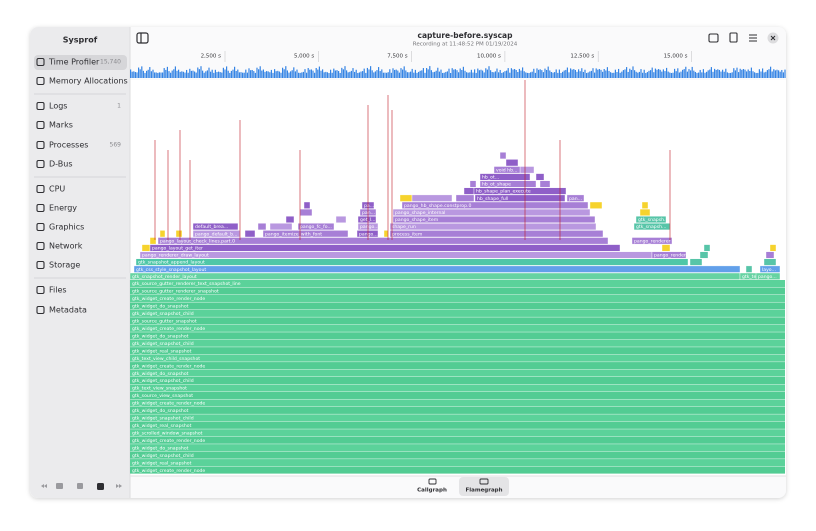  I want to click on sidebar-toggle, so click(142, 38).